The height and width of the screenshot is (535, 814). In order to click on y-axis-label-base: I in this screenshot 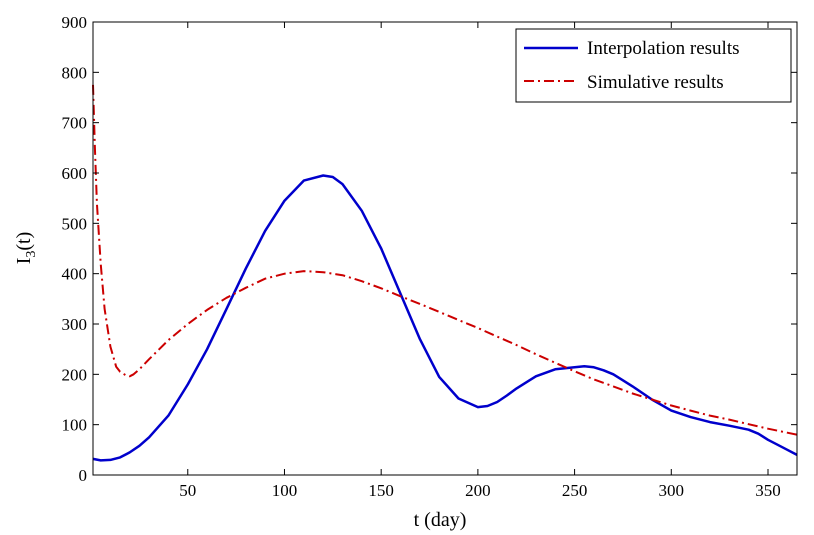, I will do `click(24, 261)`.